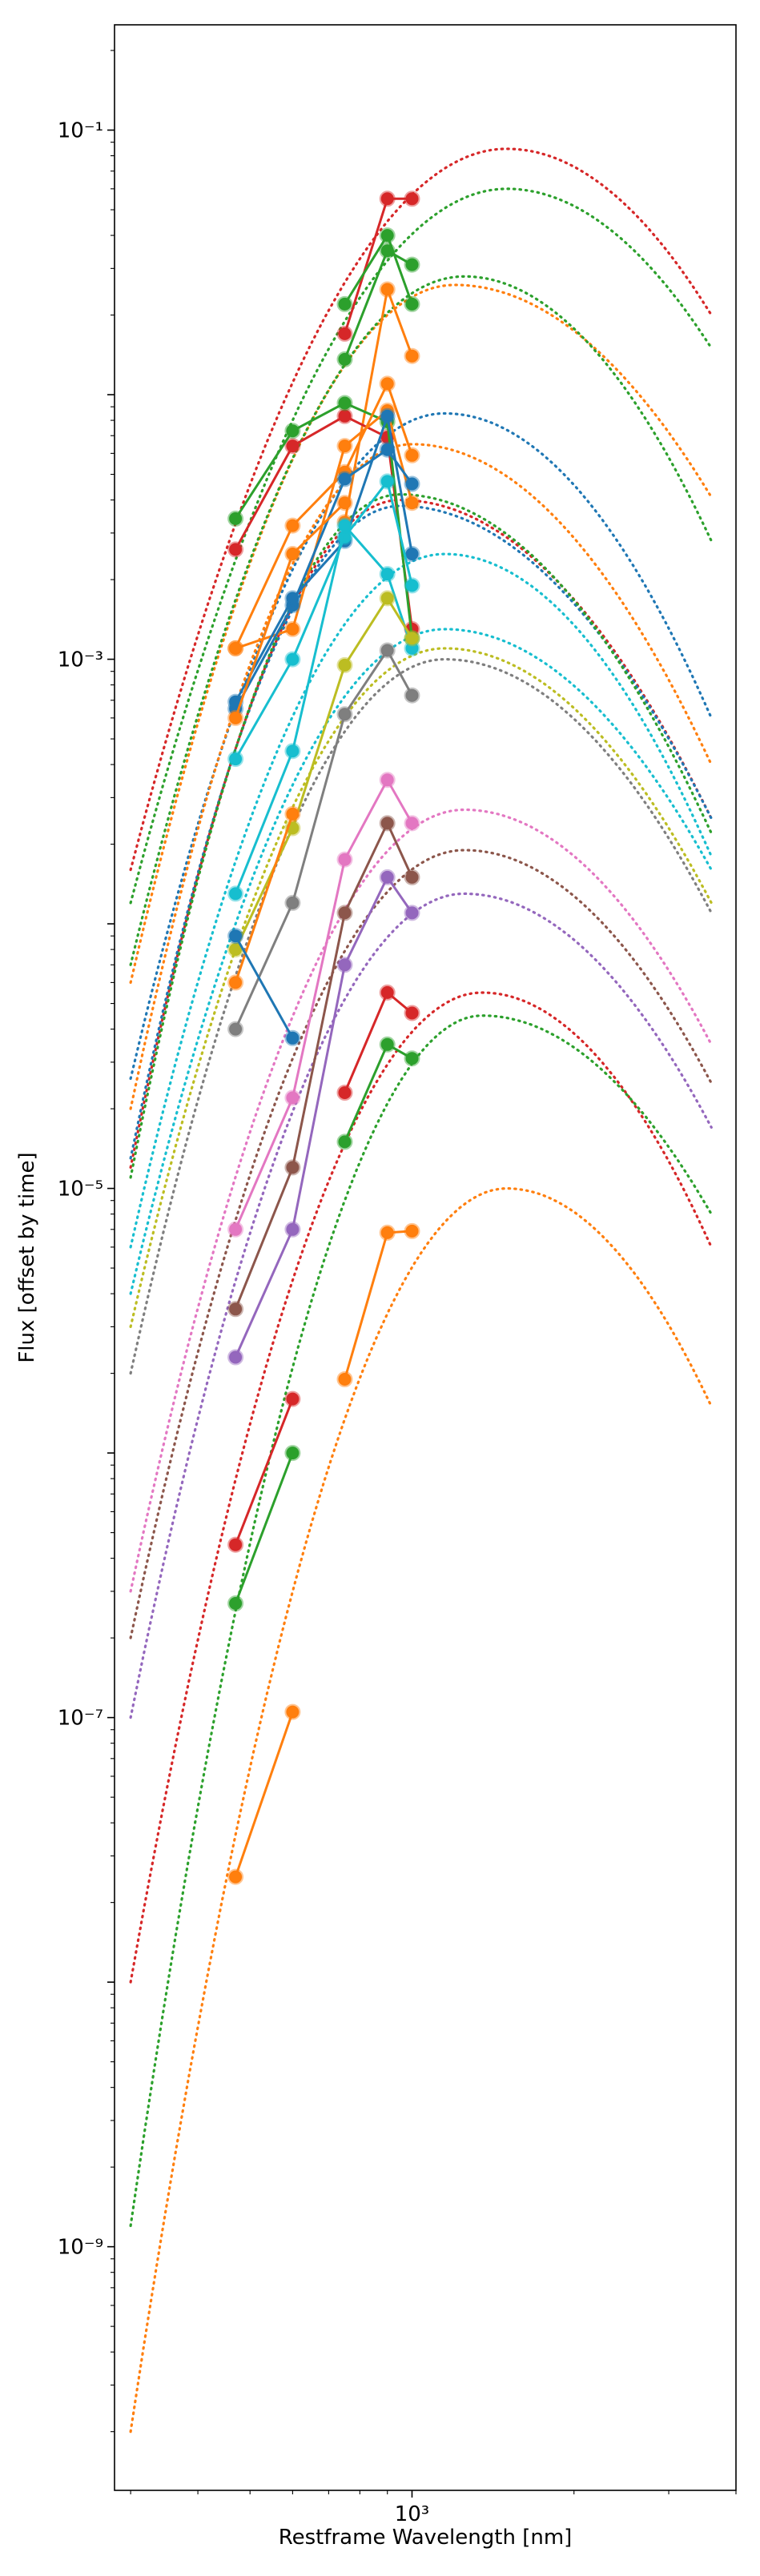 The height and width of the screenshot is (2576, 760). Describe the element at coordinates (426, 2538) in the screenshot. I see `x-axis-label: Restframe Wavelength [nm]` at that location.